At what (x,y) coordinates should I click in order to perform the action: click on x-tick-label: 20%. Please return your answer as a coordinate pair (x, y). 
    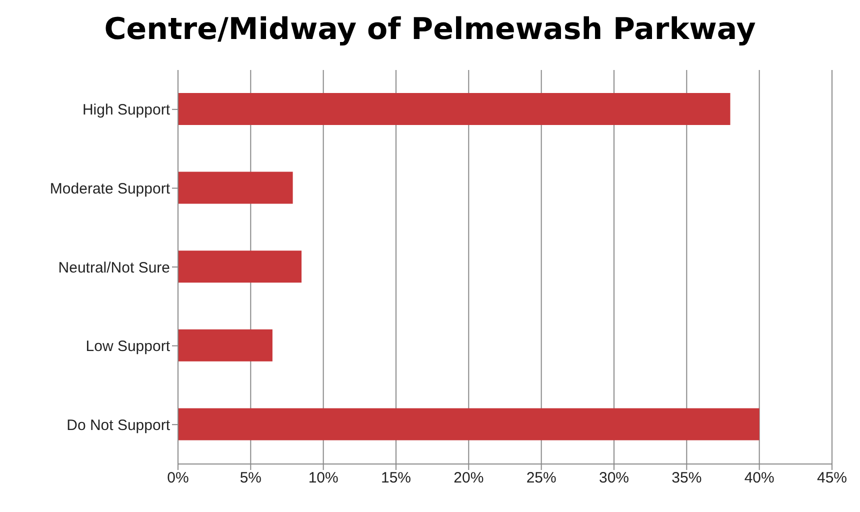
    Looking at the image, I should click on (469, 478).